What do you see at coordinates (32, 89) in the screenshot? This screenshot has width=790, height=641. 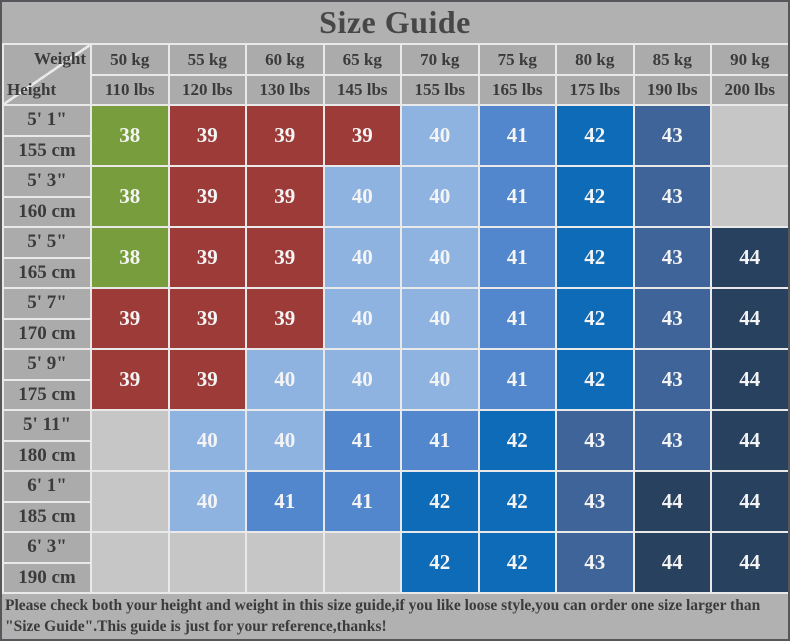 I see `height-axis-label: Height` at bounding box center [32, 89].